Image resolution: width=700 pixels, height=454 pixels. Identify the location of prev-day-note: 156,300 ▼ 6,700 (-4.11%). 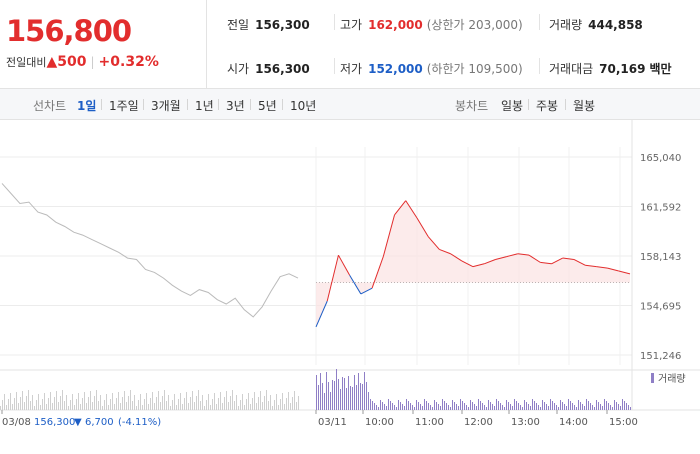
(97, 422).